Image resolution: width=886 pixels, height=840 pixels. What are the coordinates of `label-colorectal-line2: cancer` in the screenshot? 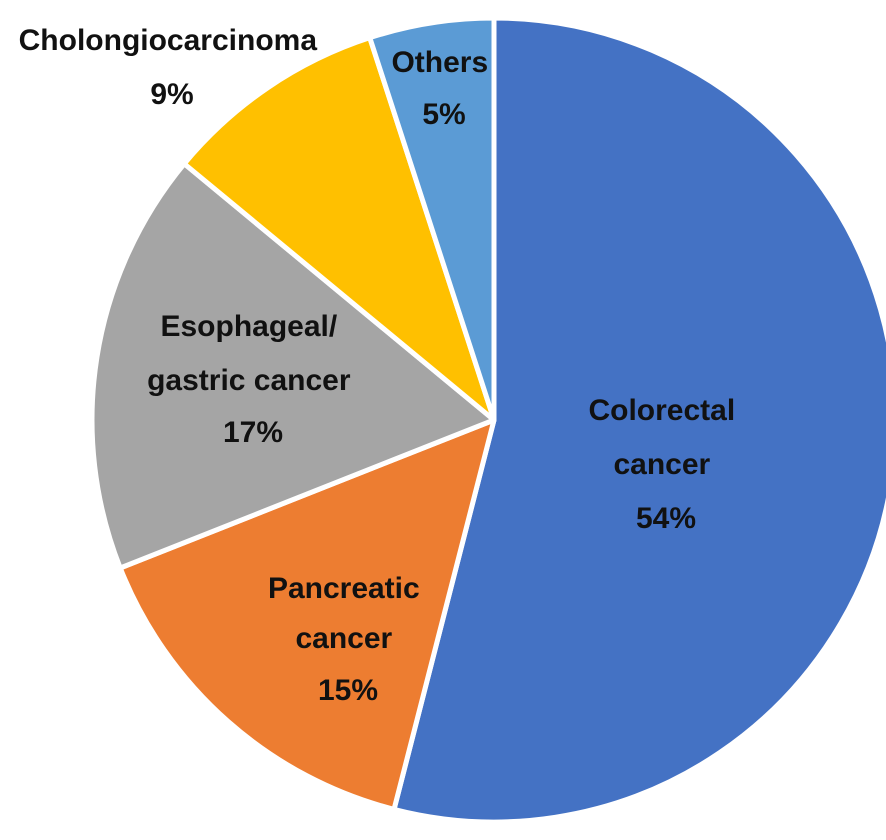 It's located at (661, 464).